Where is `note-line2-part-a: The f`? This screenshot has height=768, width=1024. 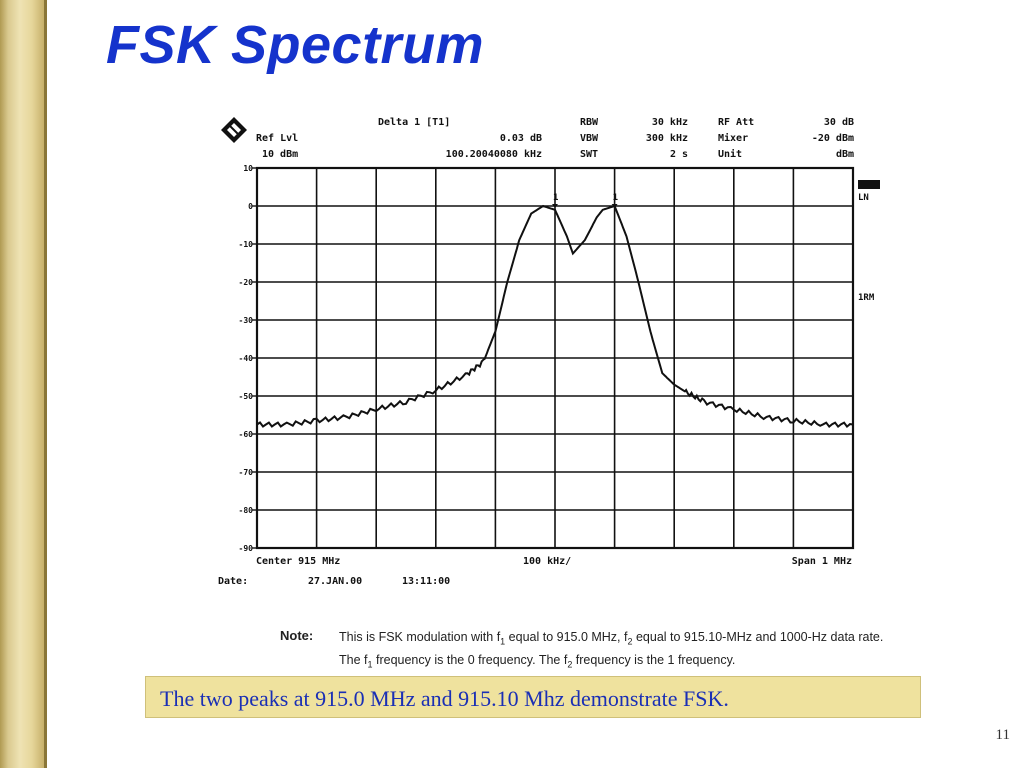 note-line2-part-a: The f is located at coordinates (353, 659).